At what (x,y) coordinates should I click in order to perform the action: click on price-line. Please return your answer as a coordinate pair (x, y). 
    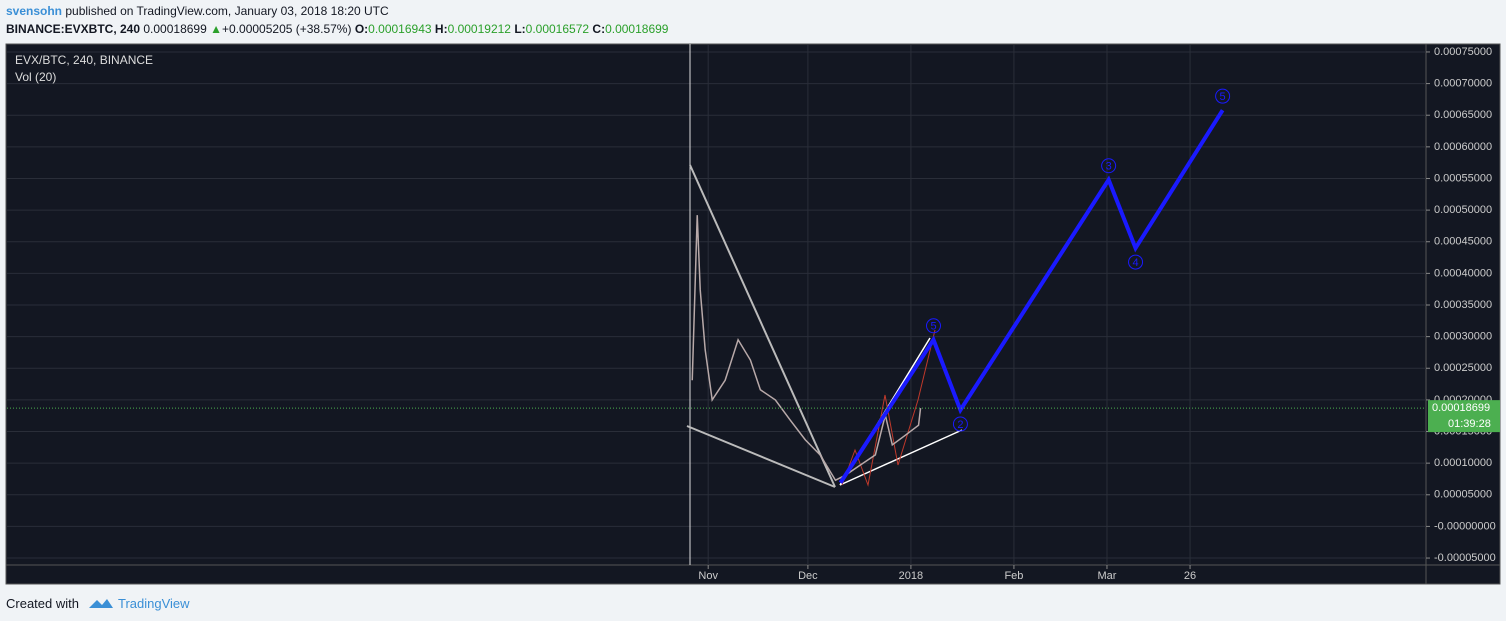
    Looking at the image, I should click on (806, 348).